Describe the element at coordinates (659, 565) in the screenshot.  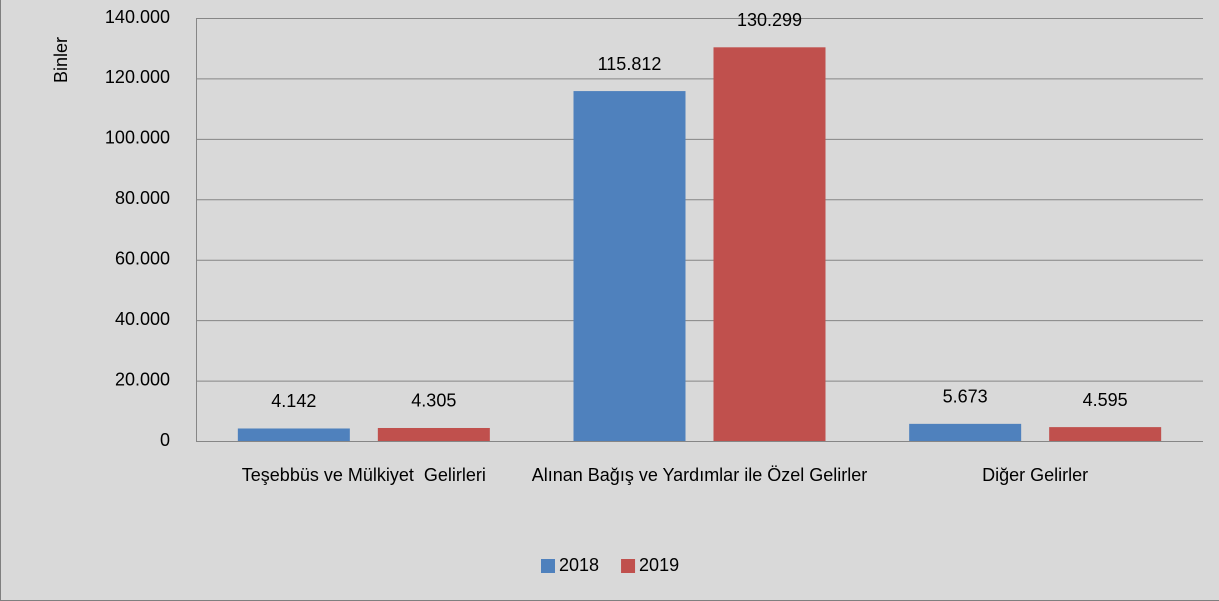
I see `legend-label: 2019` at that location.